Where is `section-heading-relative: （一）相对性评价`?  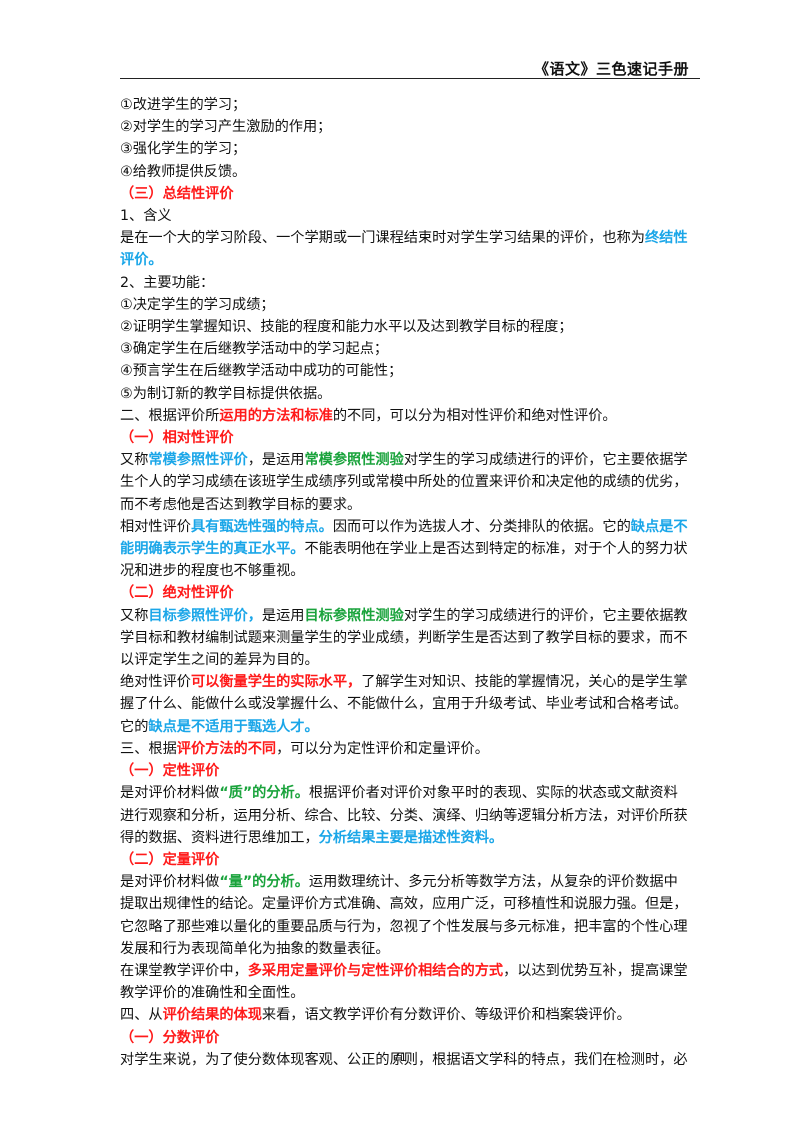
section-heading-relative: （一）相对性评价 is located at coordinates (177, 438).